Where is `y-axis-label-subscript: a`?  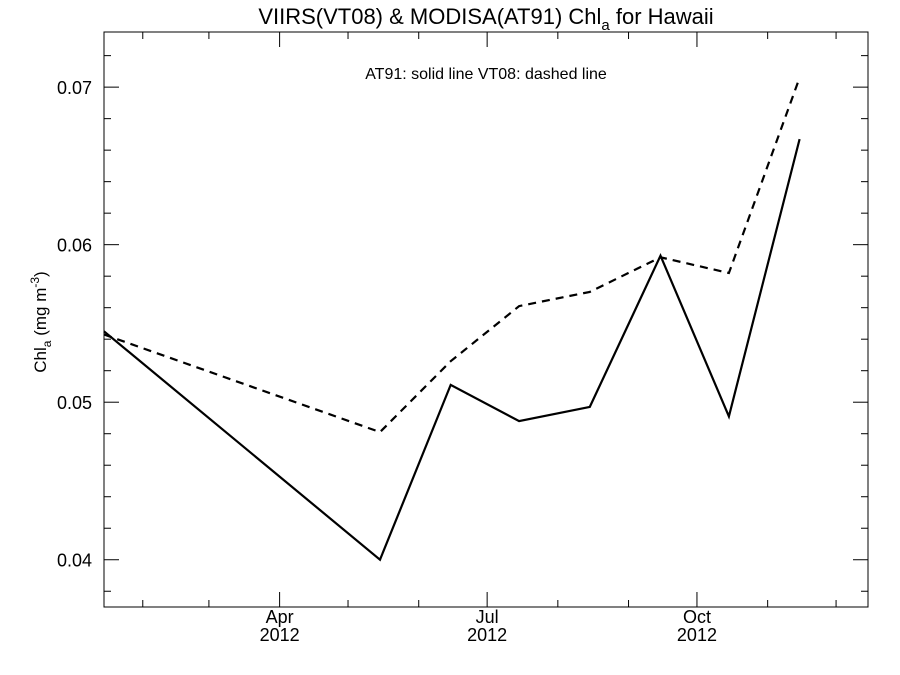
y-axis-label-subscript: a is located at coordinates (47, 343).